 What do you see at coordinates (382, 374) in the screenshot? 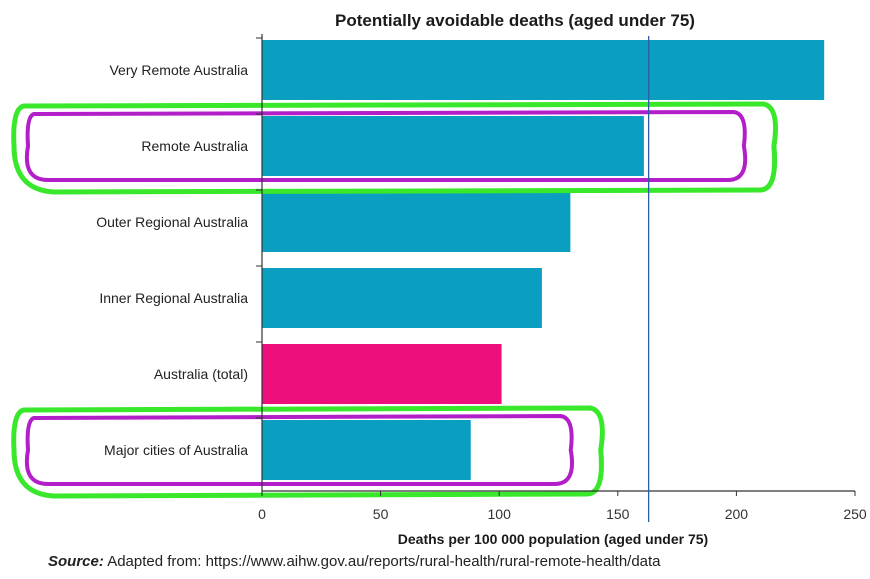
I see `bar-australia-total` at bounding box center [382, 374].